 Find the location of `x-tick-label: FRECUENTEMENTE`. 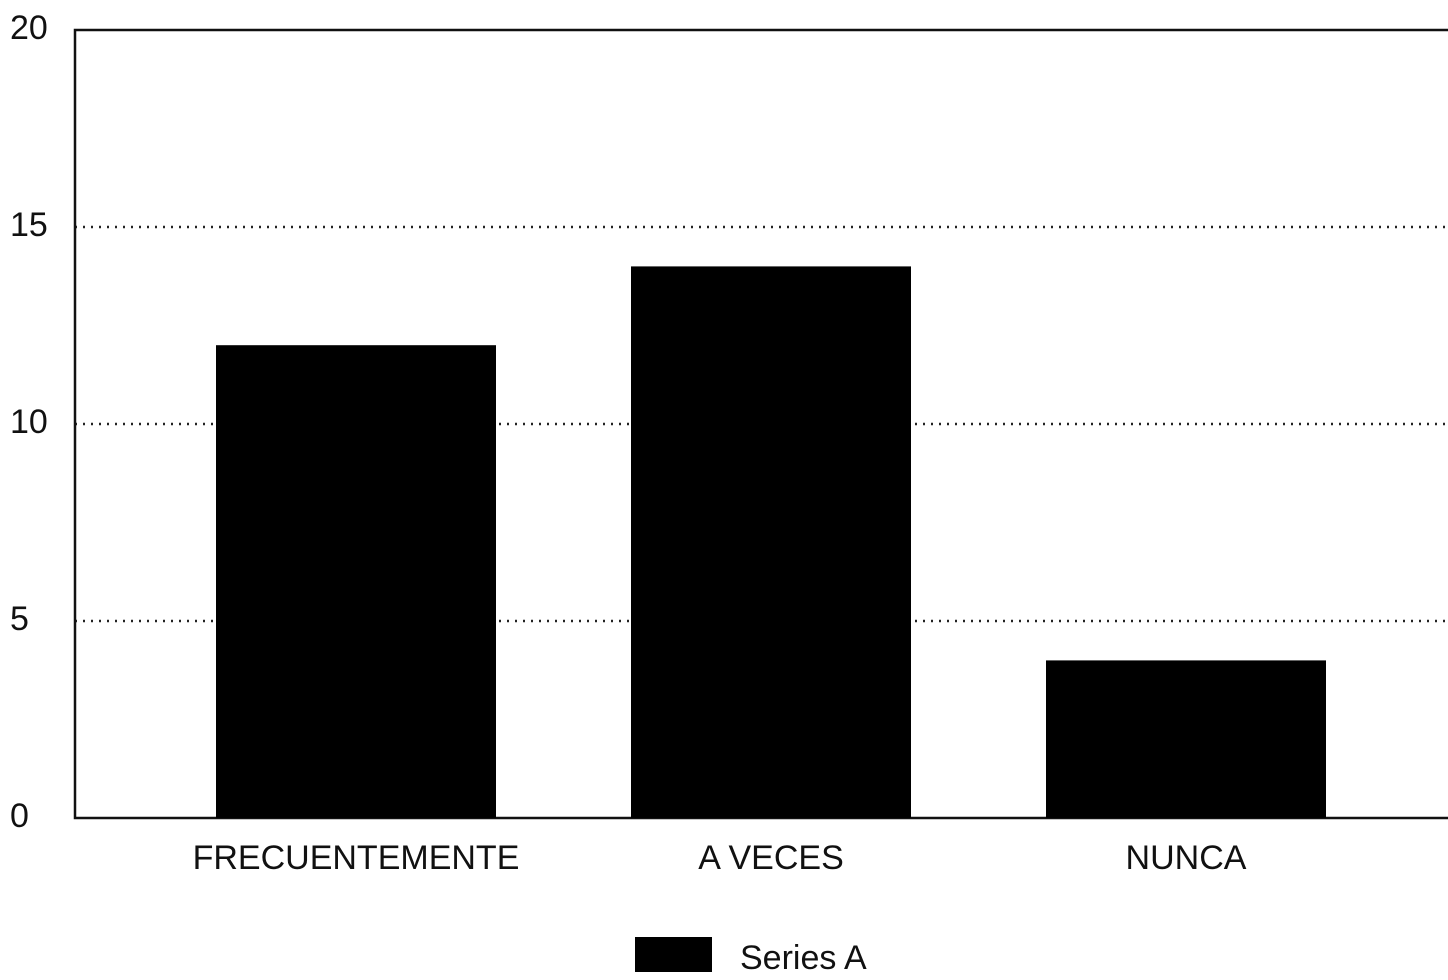

x-tick-label: FRECUENTEMENTE is located at coordinates (356, 858).